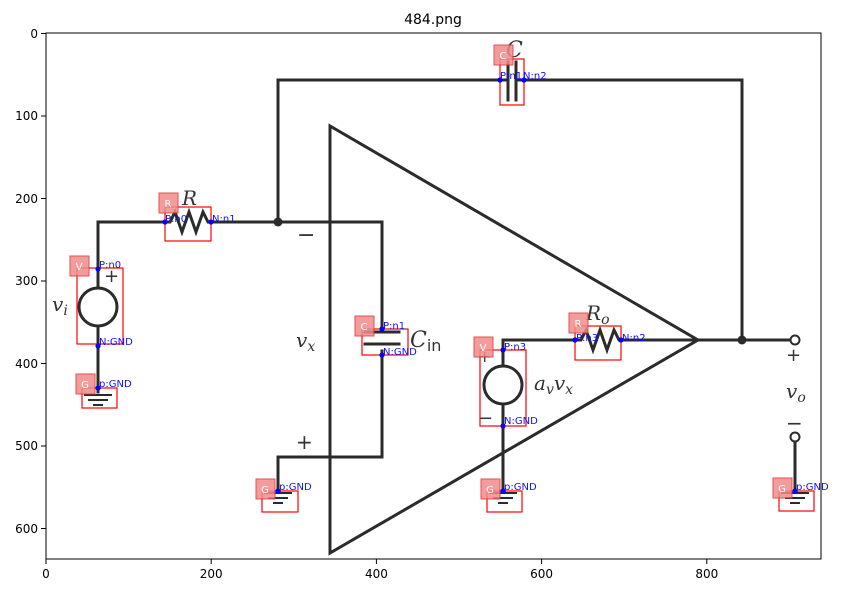 The width and height of the screenshot is (841, 593). What do you see at coordinates (800, 494) in the screenshot?
I see `detection-ground-right: G p:GND` at bounding box center [800, 494].